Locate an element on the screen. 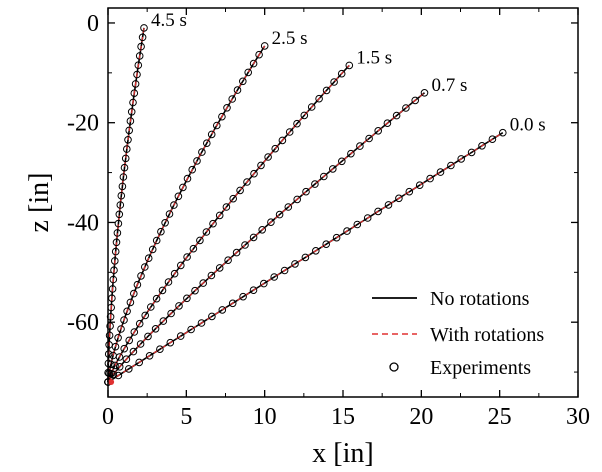  x-tick-label-5: 25 is located at coordinates (500, 417).